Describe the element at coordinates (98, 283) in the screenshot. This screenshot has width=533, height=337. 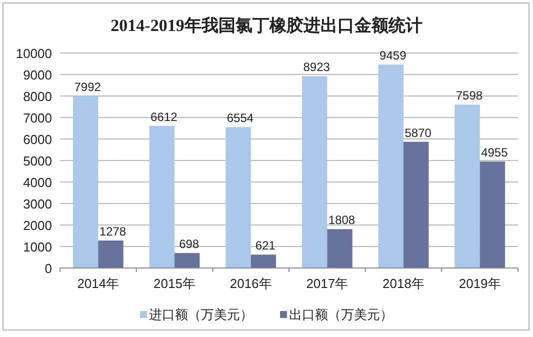
I see `x-tick-label: 2014年` at that location.